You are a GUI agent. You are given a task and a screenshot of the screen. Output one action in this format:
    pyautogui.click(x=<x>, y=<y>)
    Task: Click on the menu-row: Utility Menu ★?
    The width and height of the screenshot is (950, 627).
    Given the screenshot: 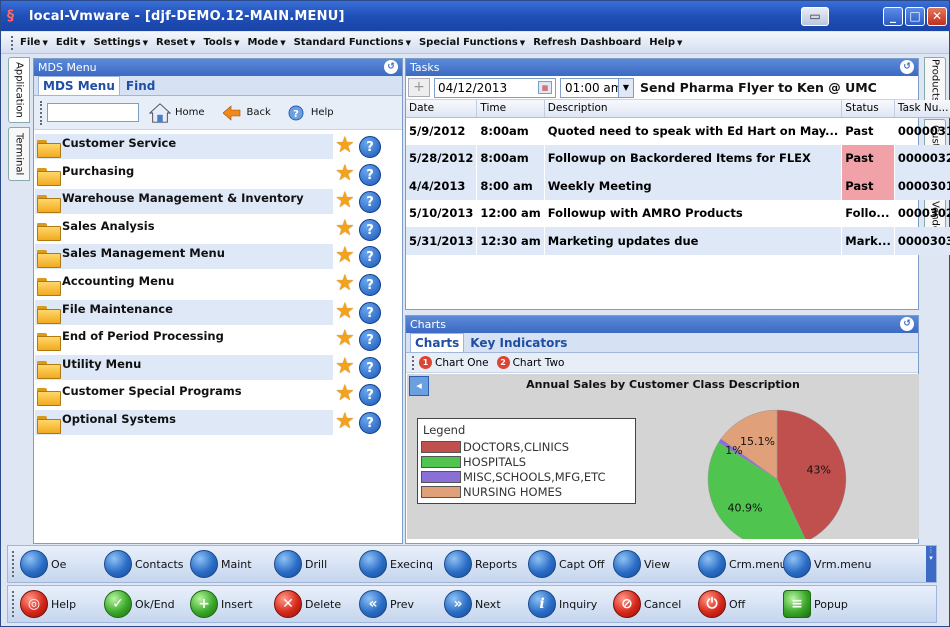 What is the action you would take?
    pyautogui.click(x=208, y=368)
    